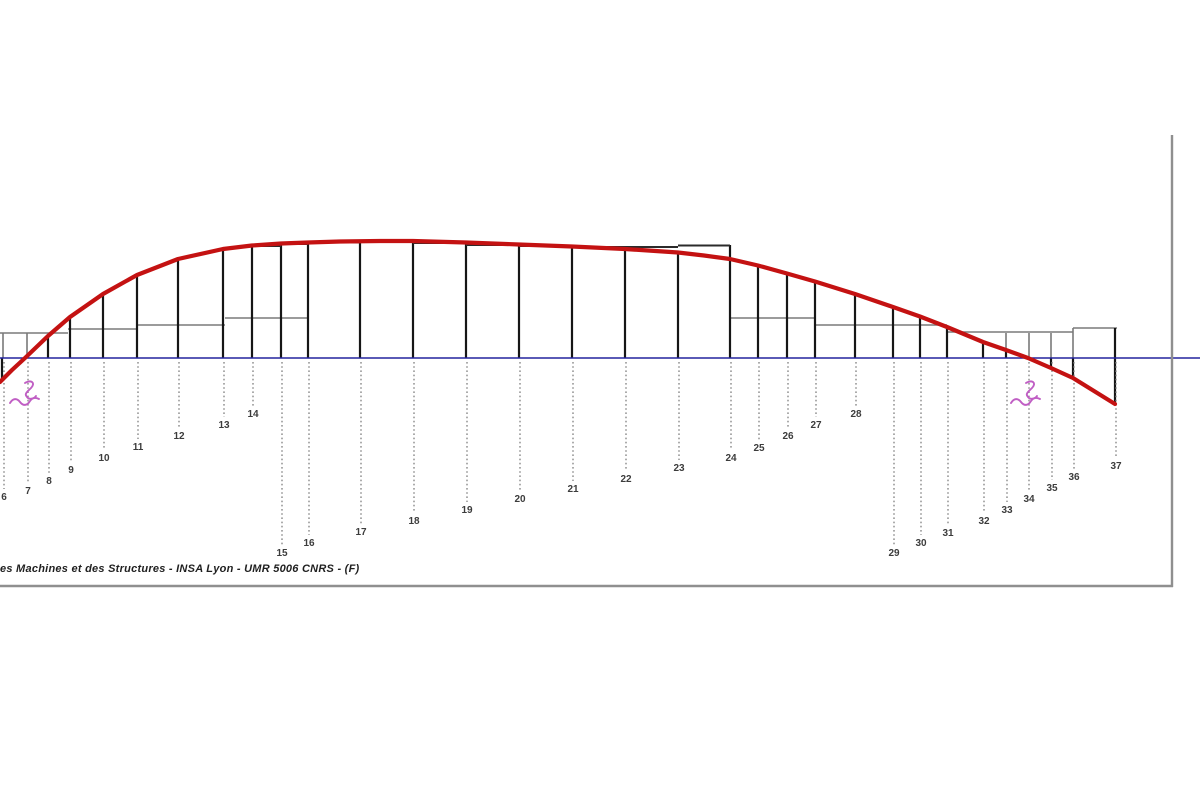 The height and width of the screenshot is (800, 1200). What do you see at coordinates (467, 510) in the screenshot?
I see `station-label: 19` at bounding box center [467, 510].